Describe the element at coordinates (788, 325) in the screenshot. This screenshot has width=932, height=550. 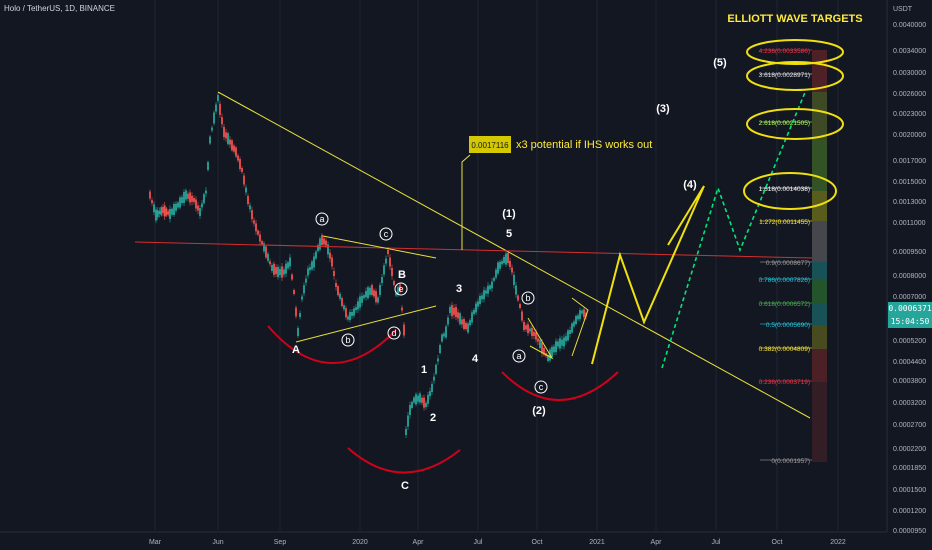
I see `fib-level-label: 0.5(0.0005690)` at that location.